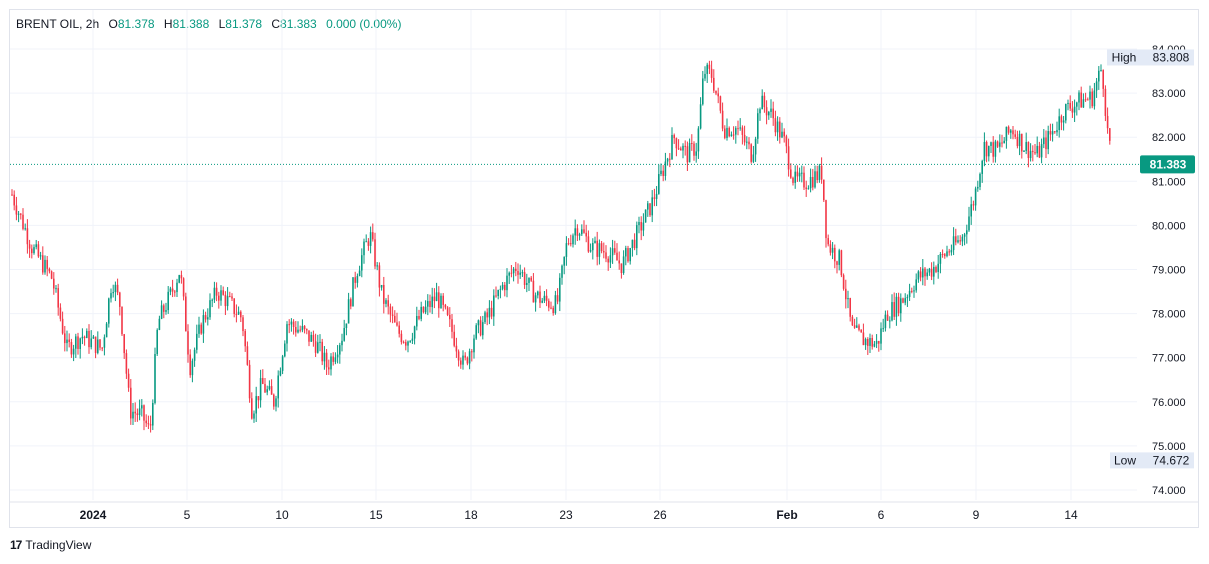 Image resolution: width=1209 pixels, height=564 pixels. What do you see at coordinates (16, 545) in the screenshot?
I see `tradingview-logo-icon: 17` at bounding box center [16, 545].